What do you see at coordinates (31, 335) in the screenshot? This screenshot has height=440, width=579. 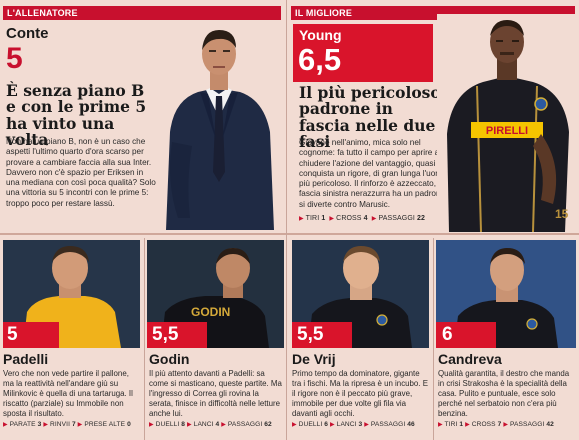 I see `player-grade-padelli: 5` at bounding box center [31, 335].